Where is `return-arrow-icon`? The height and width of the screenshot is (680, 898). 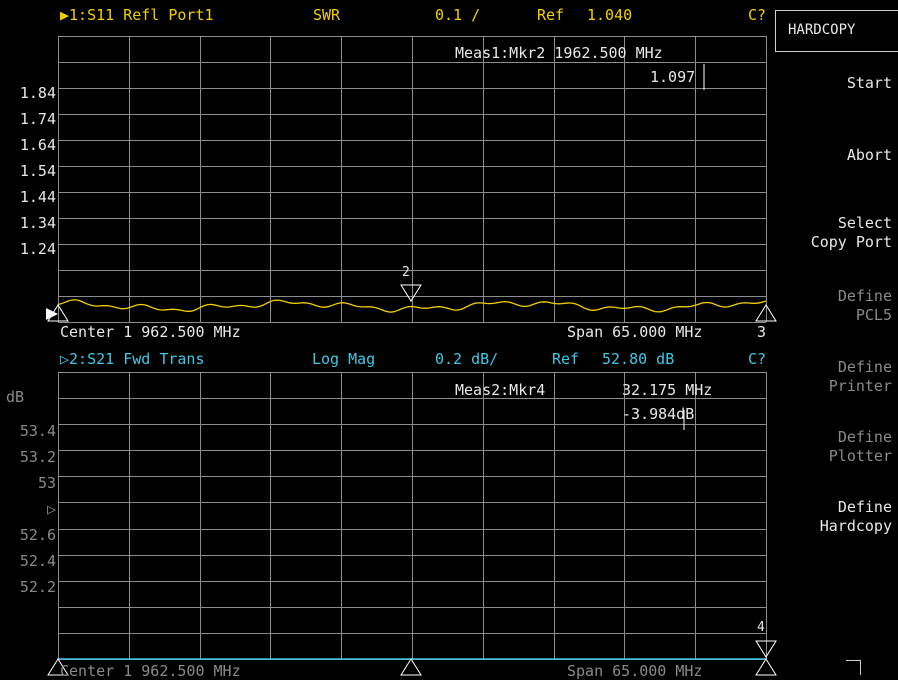
return-arrow-icon is located at coordinates (853, 667).